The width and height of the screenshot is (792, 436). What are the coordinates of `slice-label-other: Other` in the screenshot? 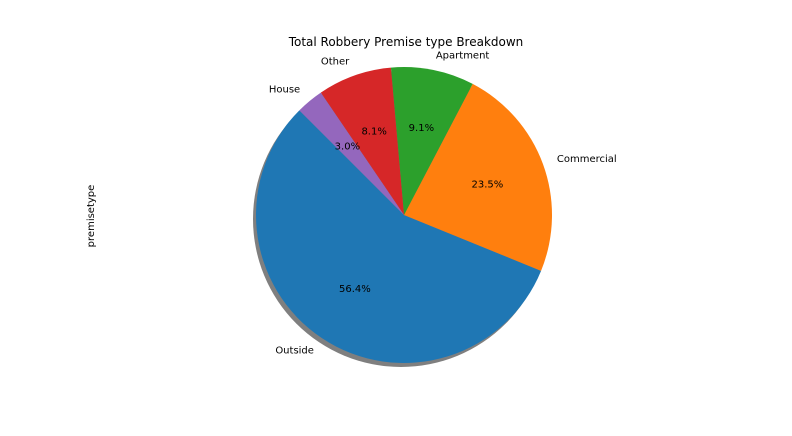 It's located at (335, 62).